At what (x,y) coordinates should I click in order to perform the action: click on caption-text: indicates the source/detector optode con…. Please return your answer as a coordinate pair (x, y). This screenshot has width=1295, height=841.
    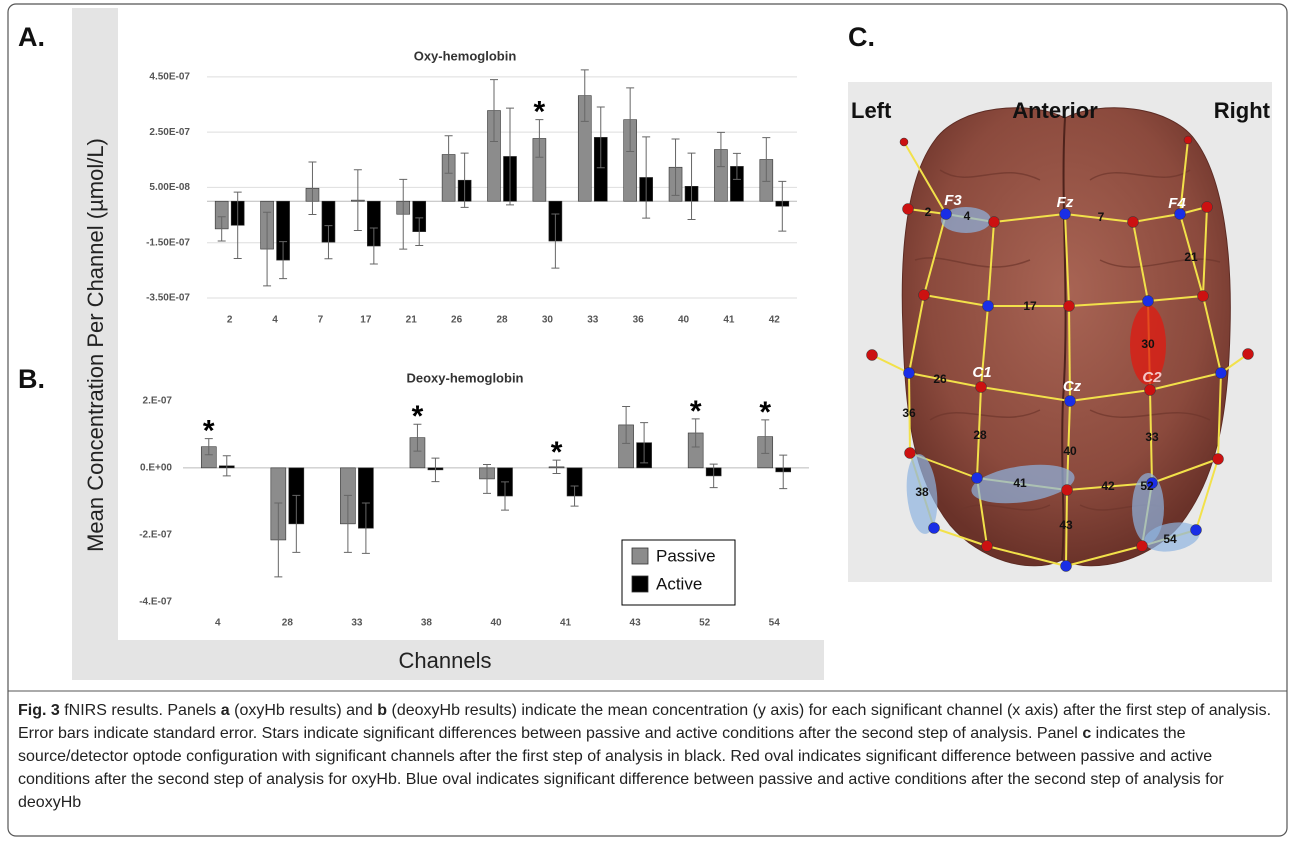
    Looking at the image, I should click on (621, 768).